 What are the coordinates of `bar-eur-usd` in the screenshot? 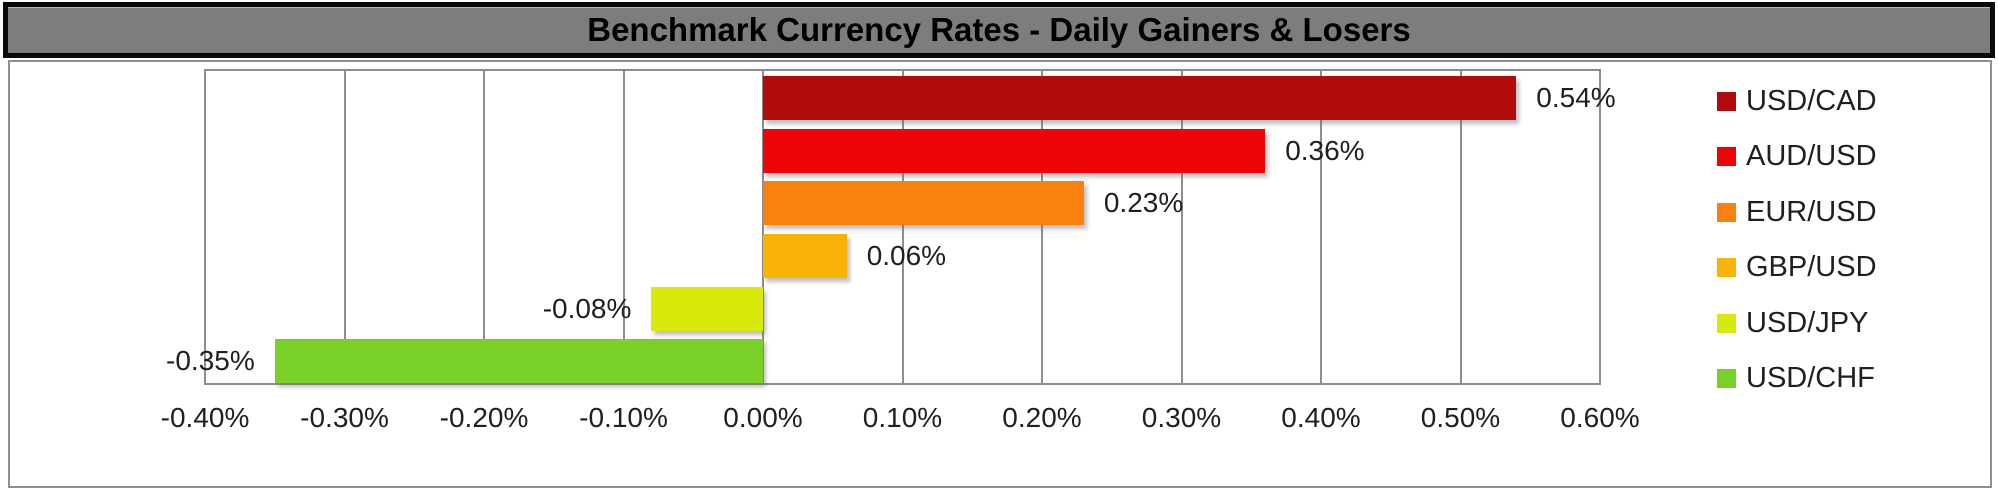 It's located at (923, 203).